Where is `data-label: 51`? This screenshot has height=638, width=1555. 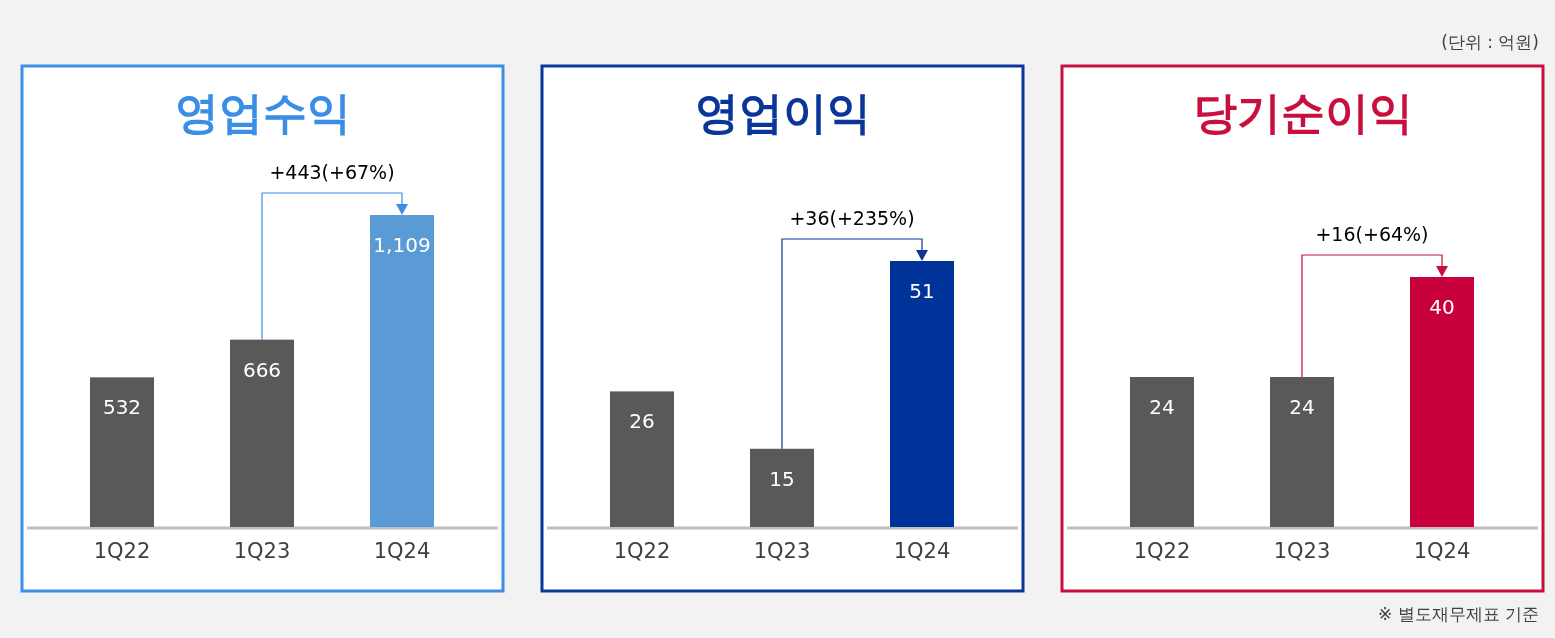
data-label: 51 is located at coordinates (922, 291).